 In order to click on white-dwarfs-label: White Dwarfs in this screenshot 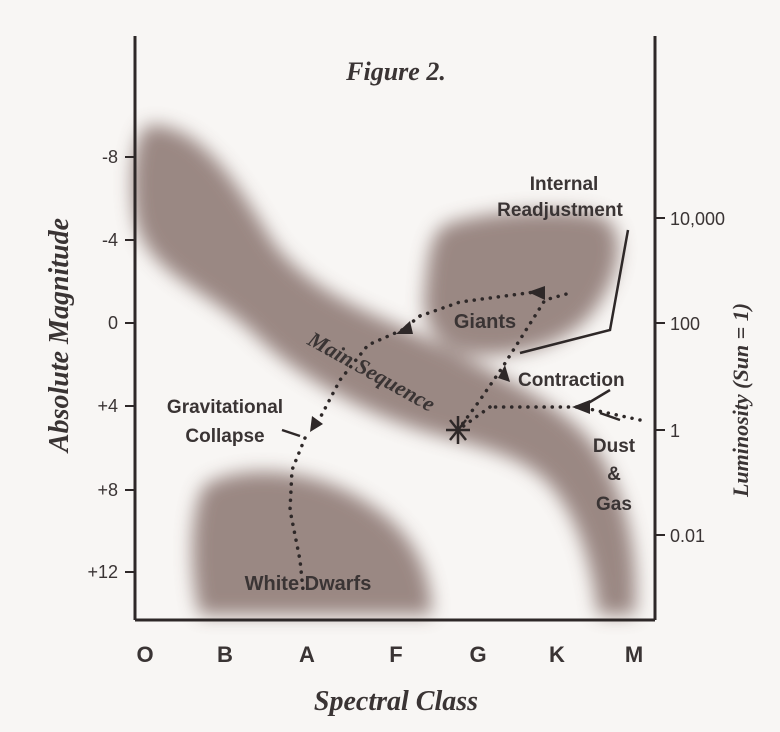, I will do `click(308, 584)`.